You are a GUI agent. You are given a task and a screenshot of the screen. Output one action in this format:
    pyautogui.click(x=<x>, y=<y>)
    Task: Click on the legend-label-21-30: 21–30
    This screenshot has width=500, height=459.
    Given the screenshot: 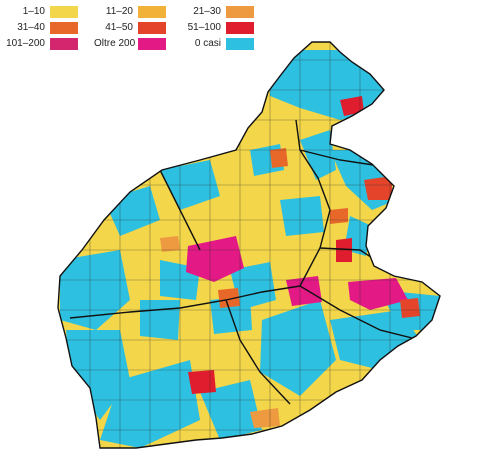 What is the action you would take?
    pyautogui.click(x=207, y=11)
    